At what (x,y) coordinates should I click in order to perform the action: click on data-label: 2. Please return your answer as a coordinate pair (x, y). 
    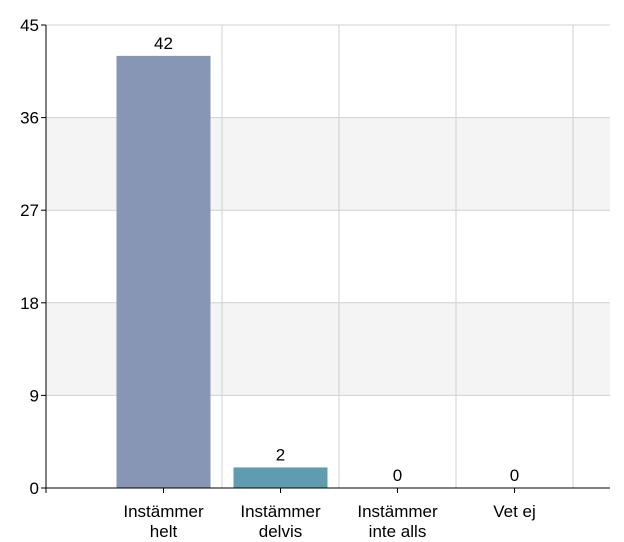
    Looking at the image, I should click on (280, 454).